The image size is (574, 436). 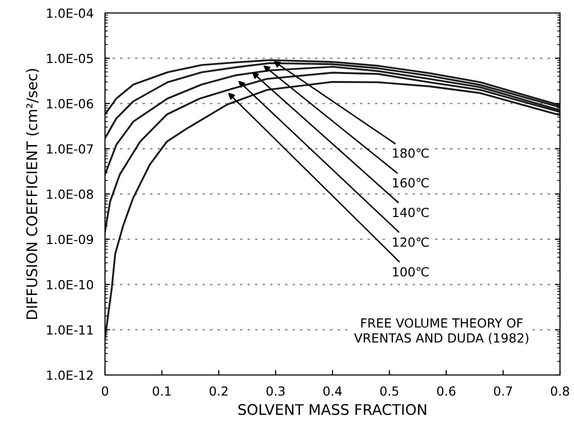 What do you see at coordinates (70, 59) in the screenshot?
I see `y-tick-label: 1.0E-05` at bounding box center [70, 59].